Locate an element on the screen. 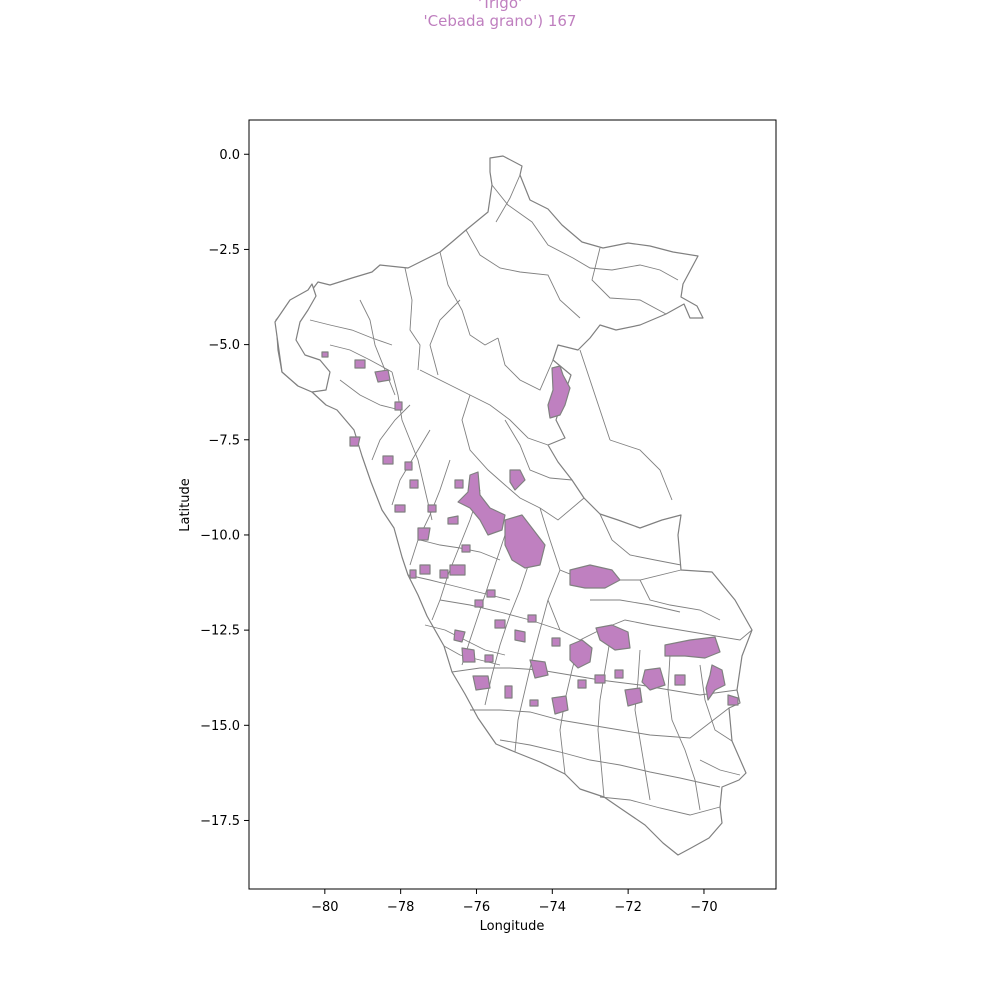 Image resolution: width=1000 pixels, height=1000 pixels. x-tick-label: −78 is located at coordinates (400, 907).